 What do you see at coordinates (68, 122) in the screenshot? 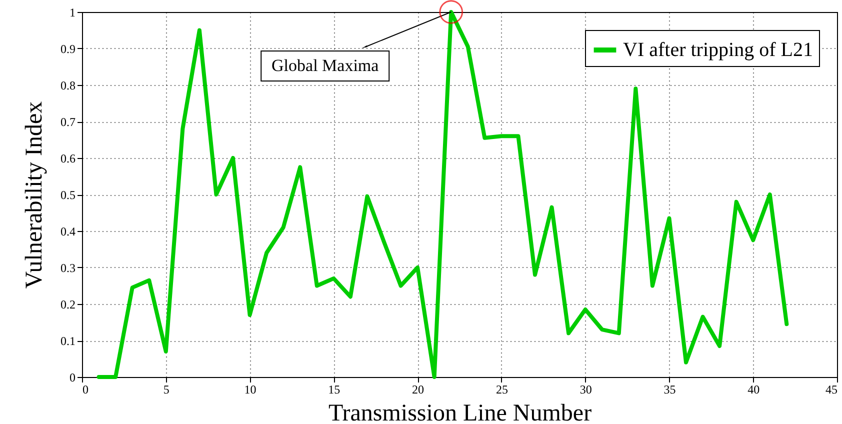
I see `y-tick-label: 0.7` at bounding box center [68, 122].